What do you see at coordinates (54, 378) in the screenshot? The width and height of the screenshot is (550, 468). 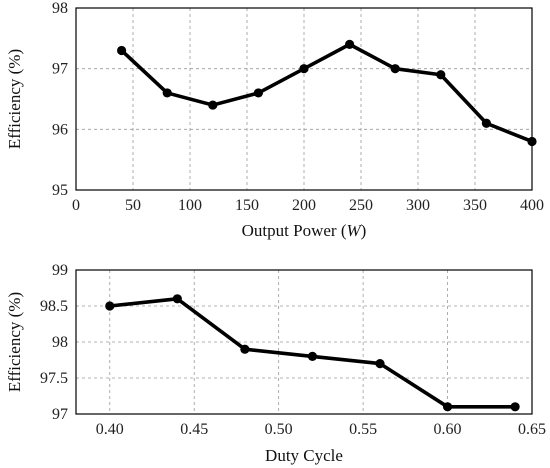 I see `y-tick-label: 97.5` at bounding box center [54, 378].